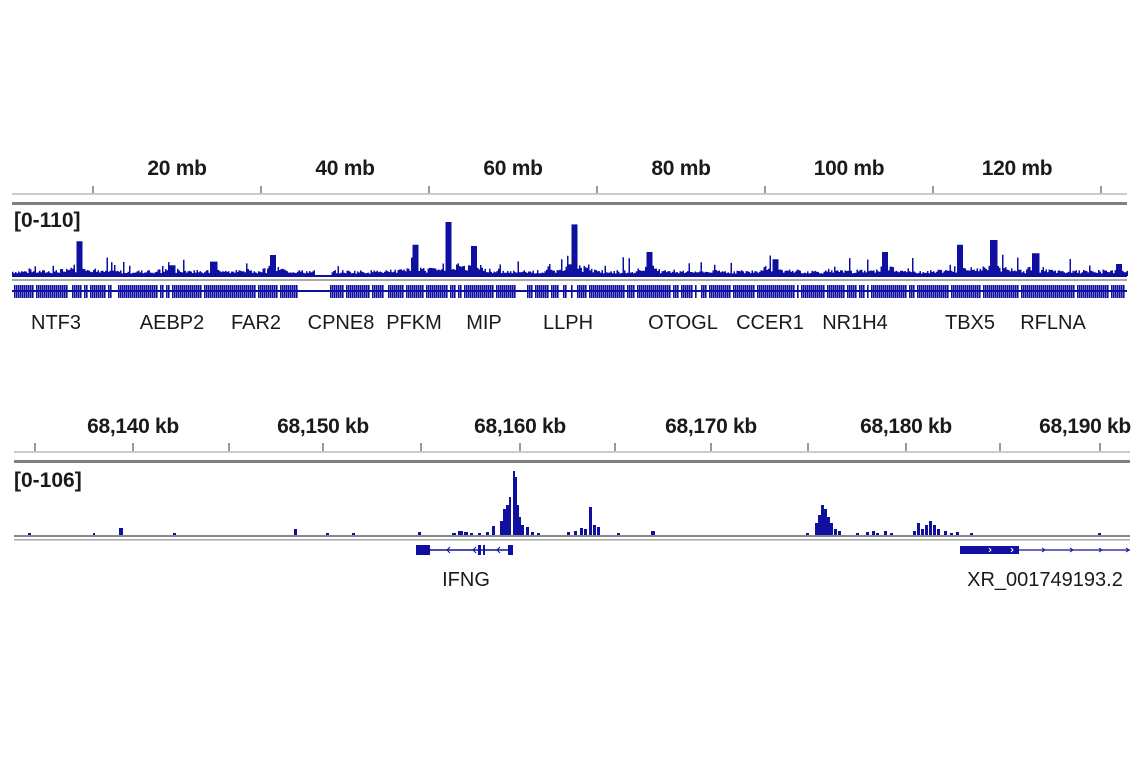  I want to click on gene-label-ntf3: NTF3, so click(56, 323).